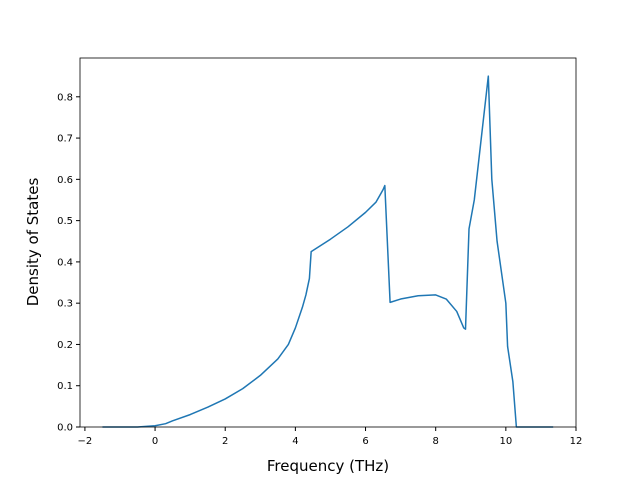  I want to click on y-tick-label: 0.1, so click(65, 386).